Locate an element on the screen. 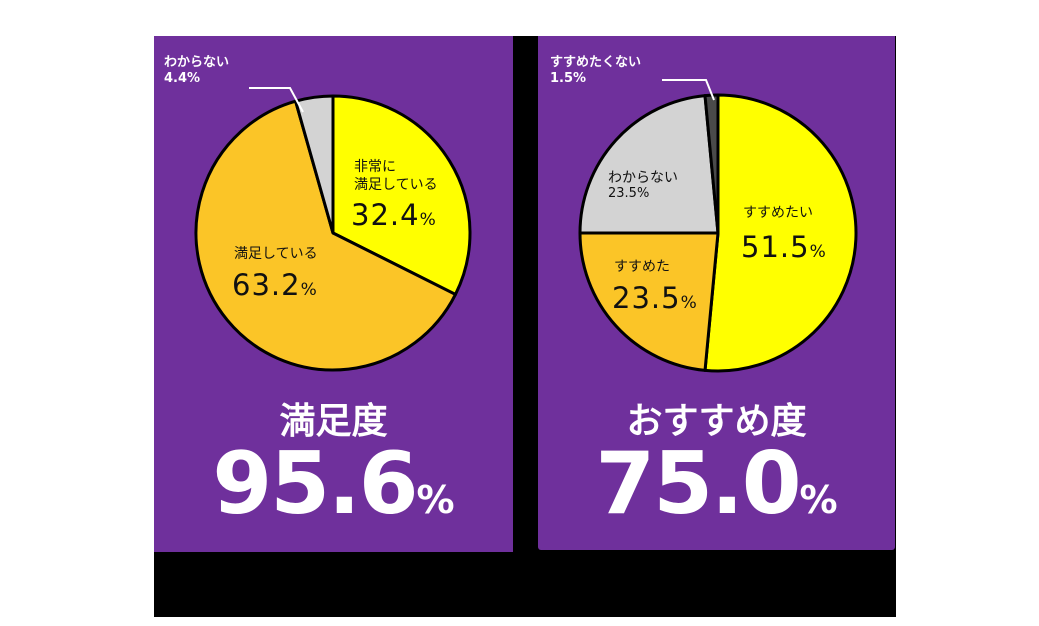 This screenshot has width=1039, height=626. recommendation-title: おすすめ度 is located at coordinates (716, 421).